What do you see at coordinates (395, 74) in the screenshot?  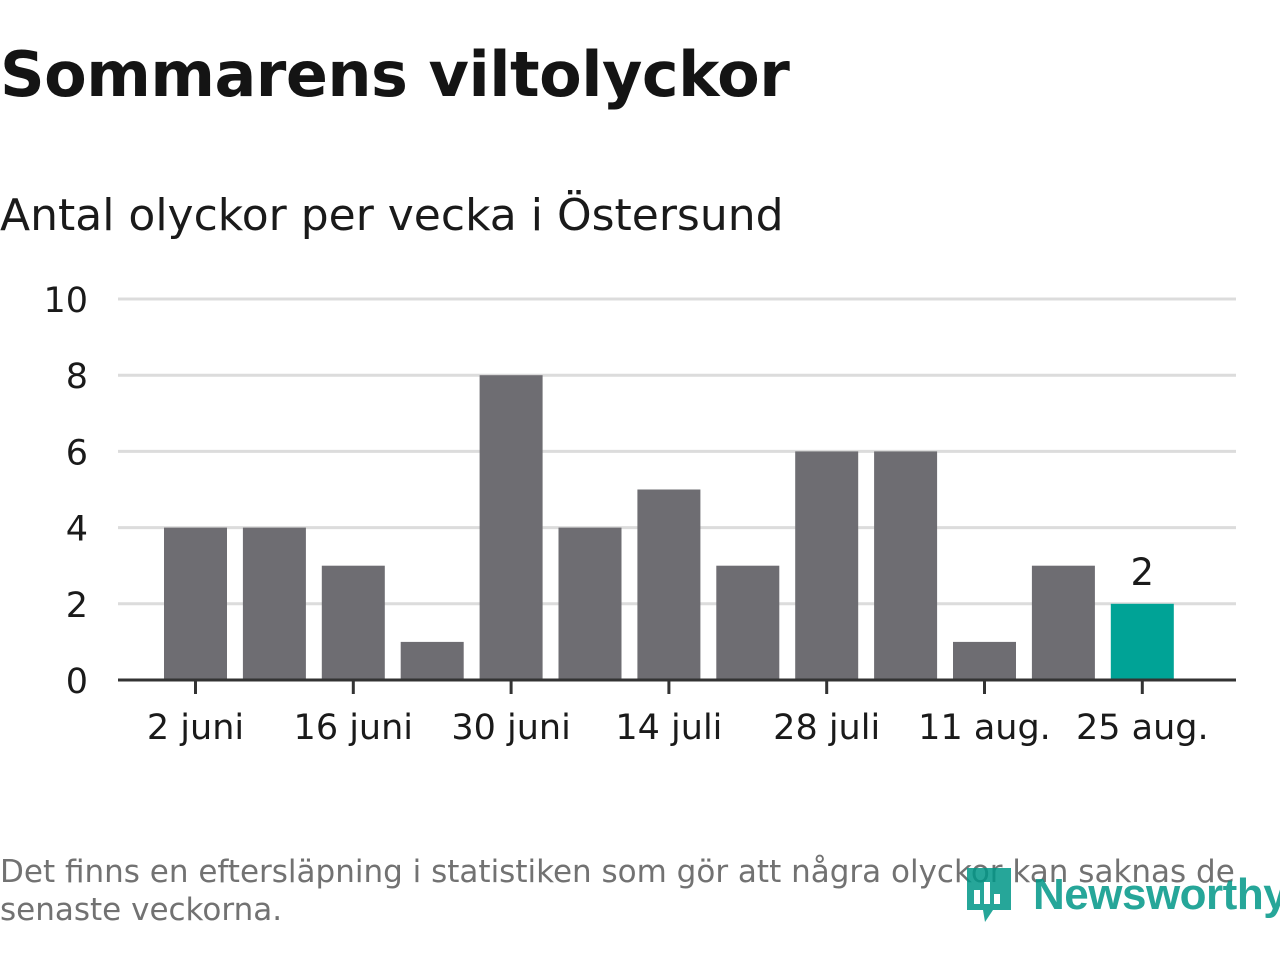 I see `chart-title: Sommarens viltolyckor` at bounding box center [395, 74].